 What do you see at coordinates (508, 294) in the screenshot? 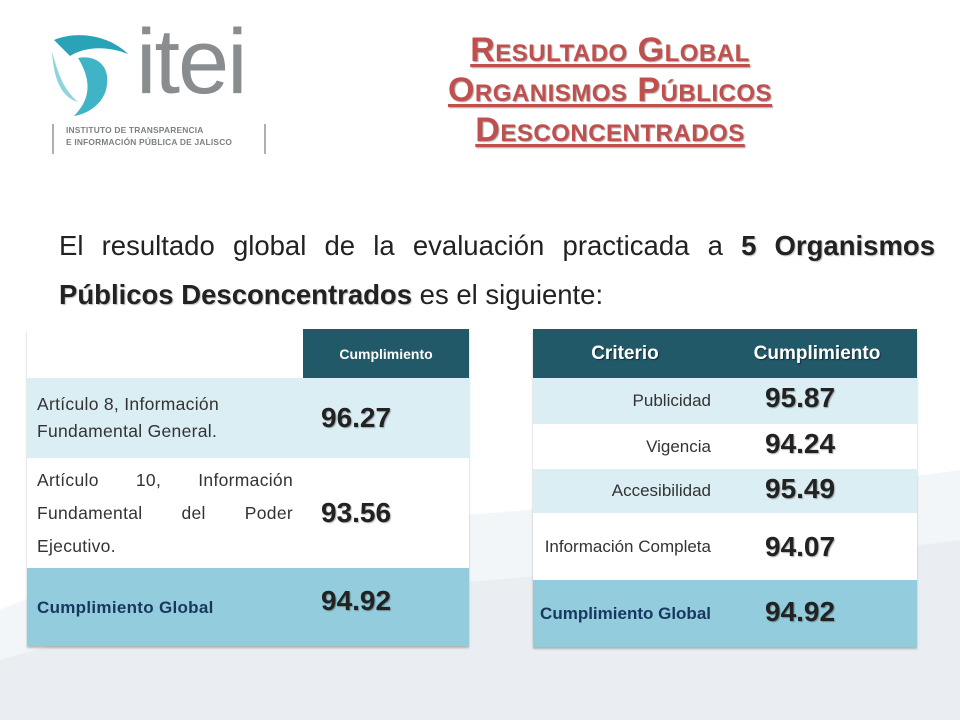
I see `intro-text-after: es el siguiente:` at bounding box center [508, 294].